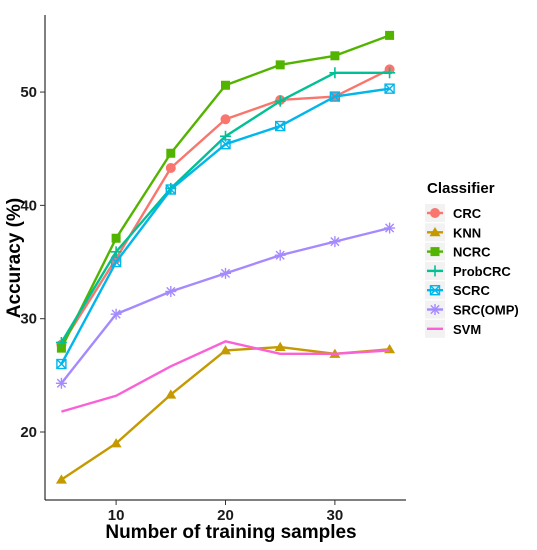 The height and width of the screenshot is (550, 537). I want to click on y-axis-ticks: 20 30 40 50, so click(32, 262).